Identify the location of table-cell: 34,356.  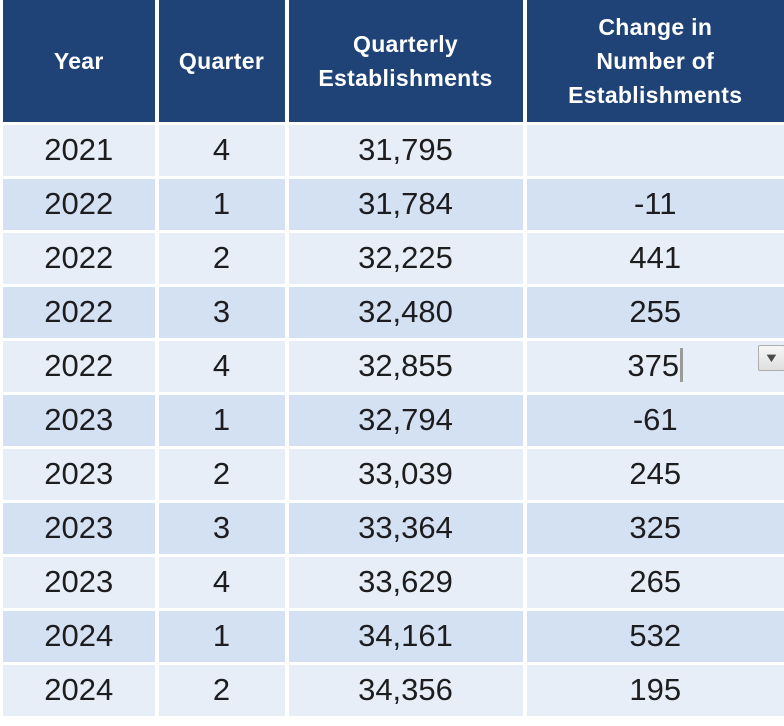
(406, 691).